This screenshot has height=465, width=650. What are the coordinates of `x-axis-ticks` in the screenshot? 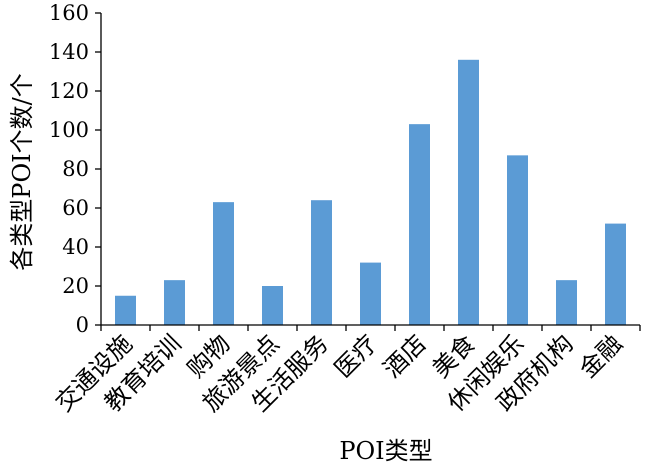 It's located at (370, 328).